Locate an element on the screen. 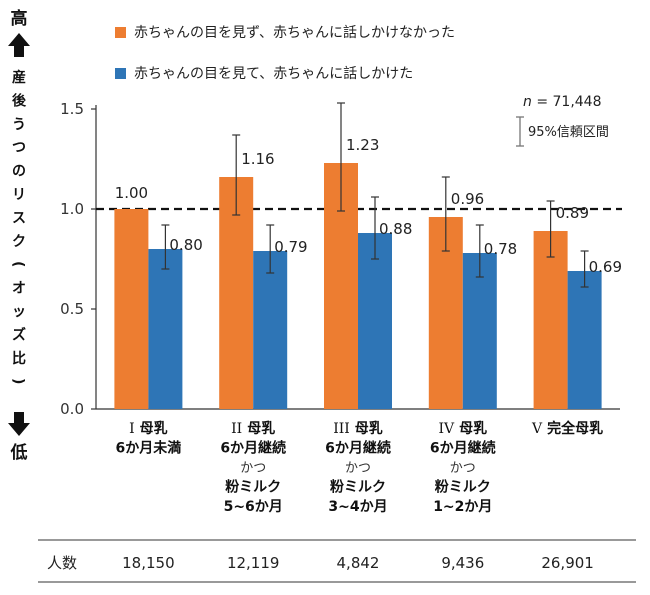 The image size is (650, 595). y-top-label: 高 is located at coordinates (19, 18).